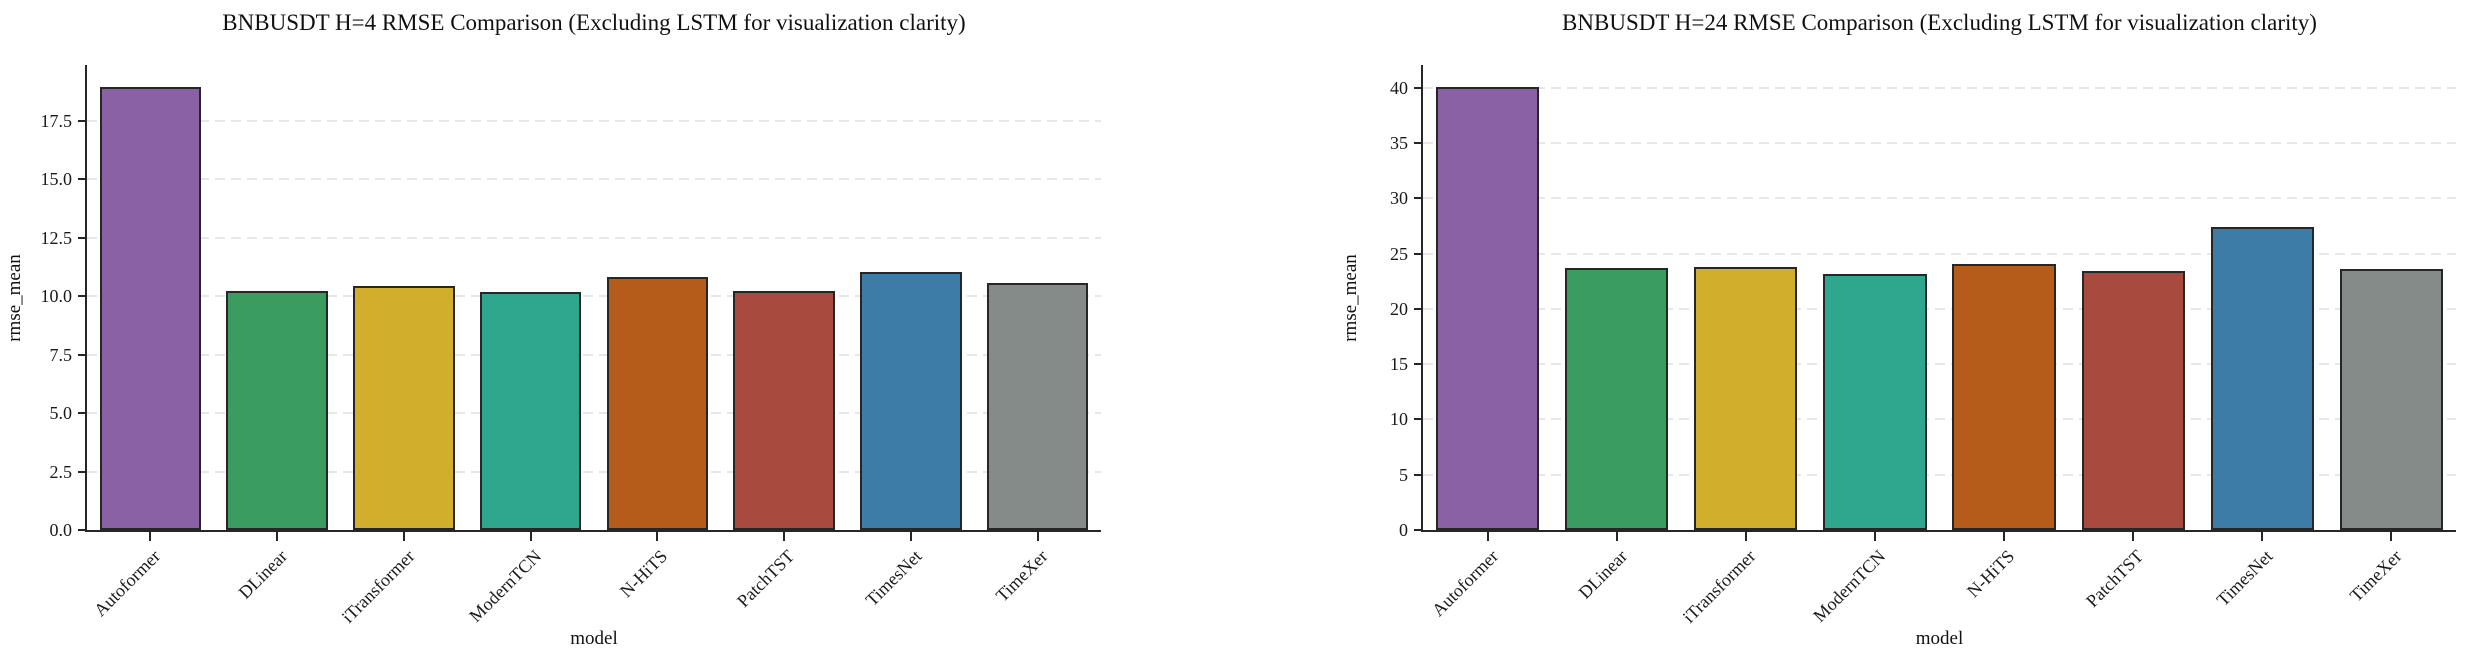 This screenshot has height=665, width=2467. What do you see at coordinates (1399, 364) in the screenshot?
I see `y-tick-label: 15` at bounding box center [1399, 364].